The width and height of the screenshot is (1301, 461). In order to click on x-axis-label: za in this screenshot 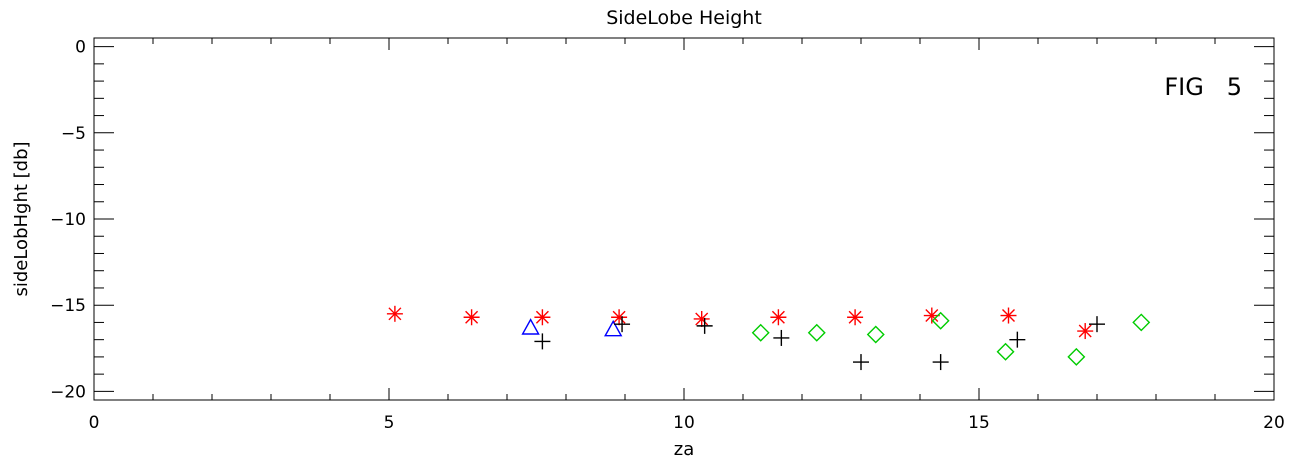, I will do `click(684, 449)`.